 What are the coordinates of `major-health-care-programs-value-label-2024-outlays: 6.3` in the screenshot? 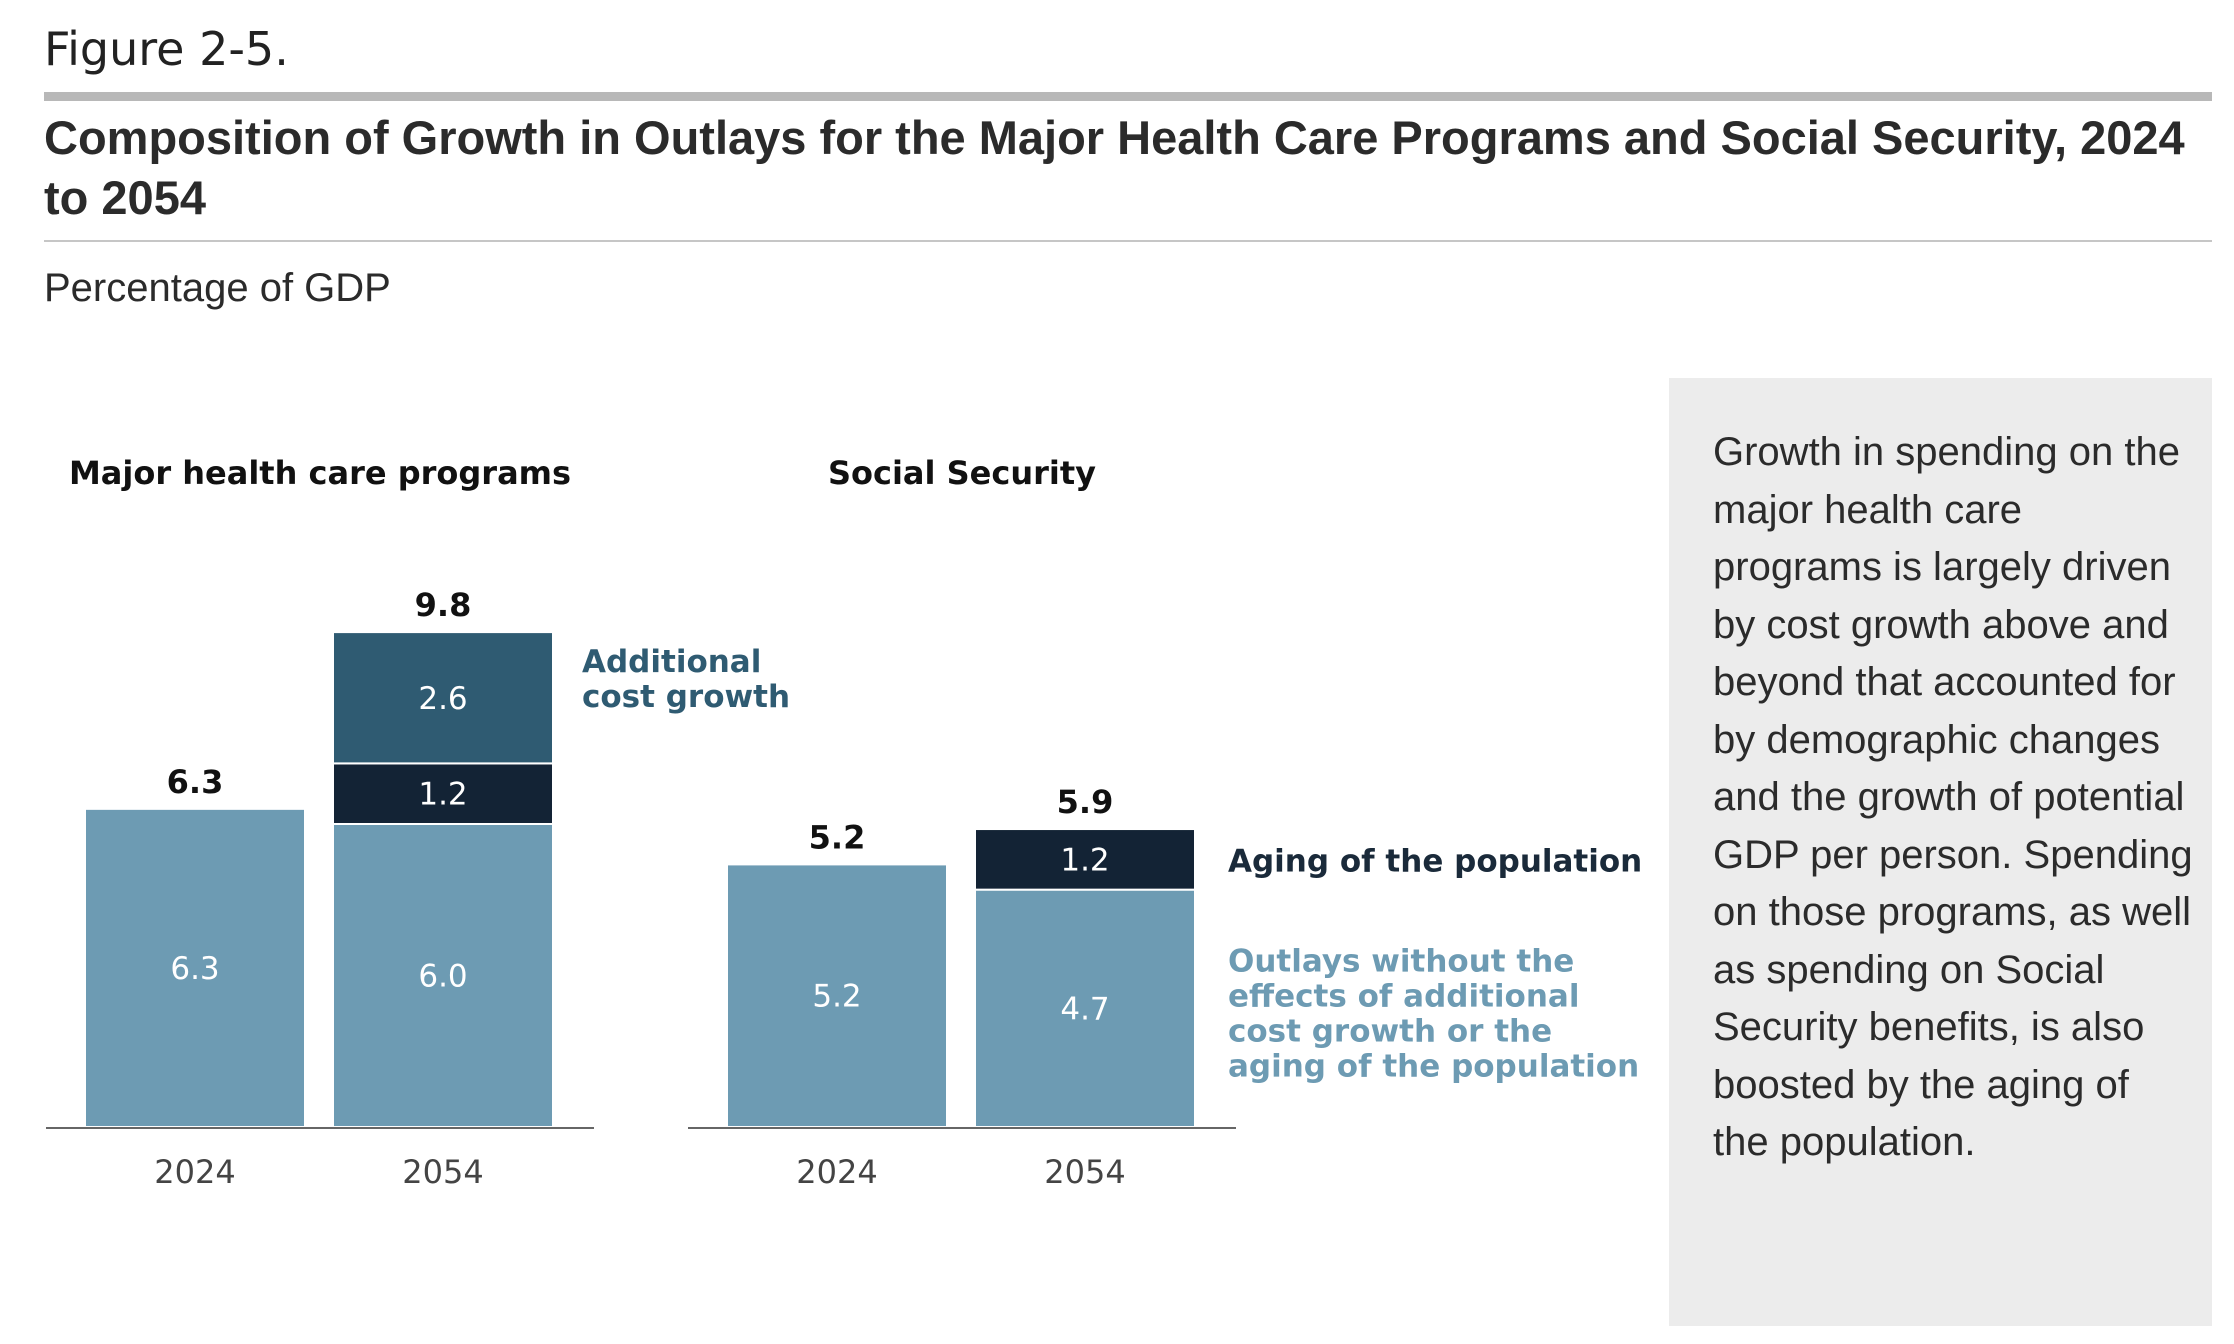 It's located at (194, 969).